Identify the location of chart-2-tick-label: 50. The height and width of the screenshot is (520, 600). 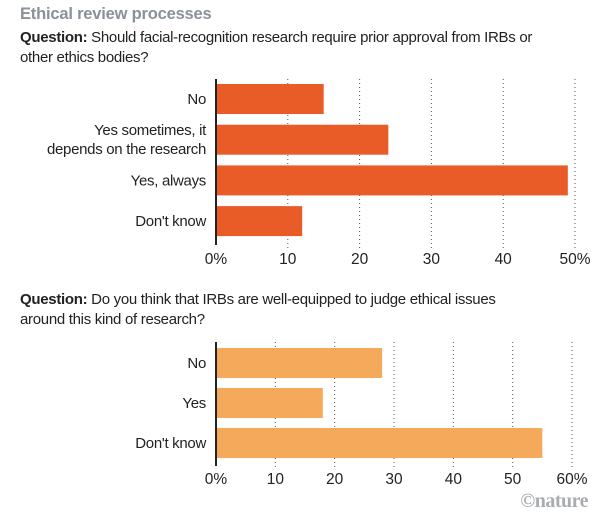
(513, 479).